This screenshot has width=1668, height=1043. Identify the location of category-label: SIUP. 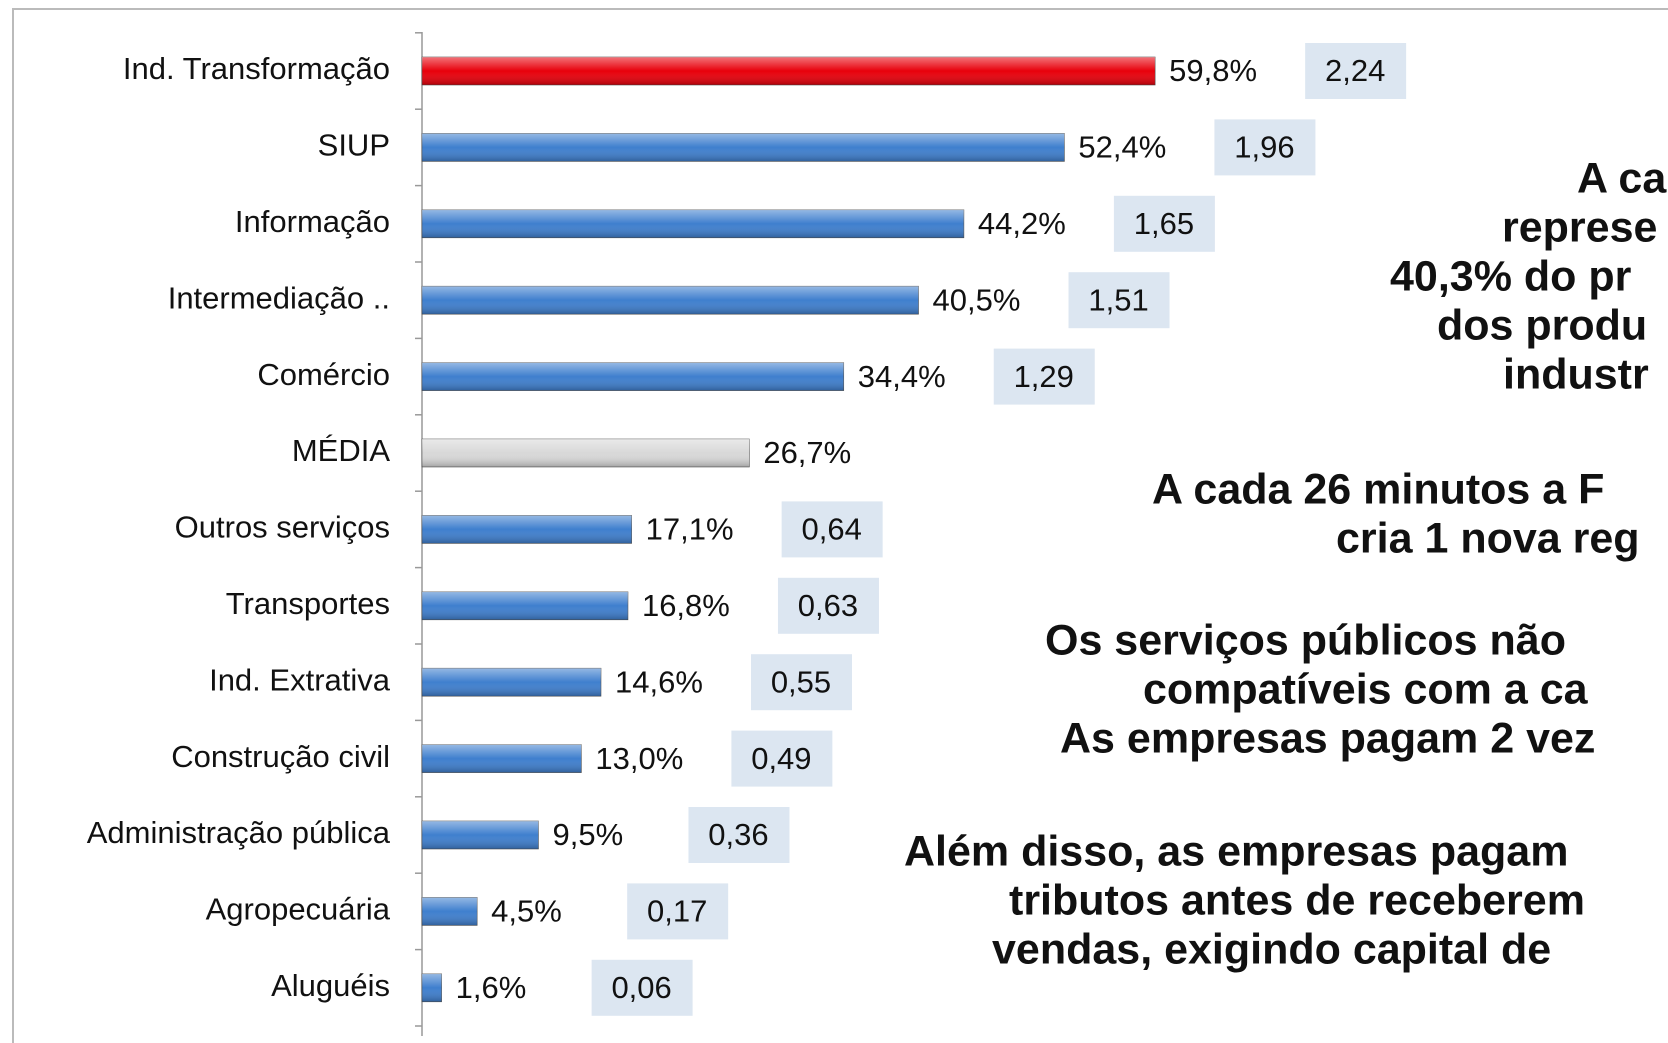
(354, 145).